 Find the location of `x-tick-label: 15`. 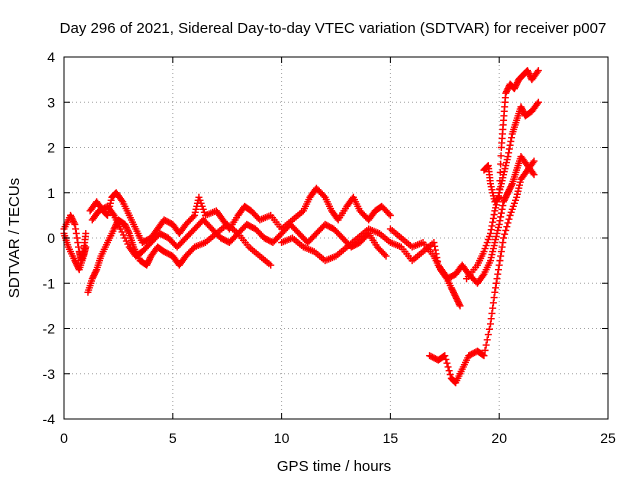

x-tick-label: 15 is located at coordinates (391, 438).